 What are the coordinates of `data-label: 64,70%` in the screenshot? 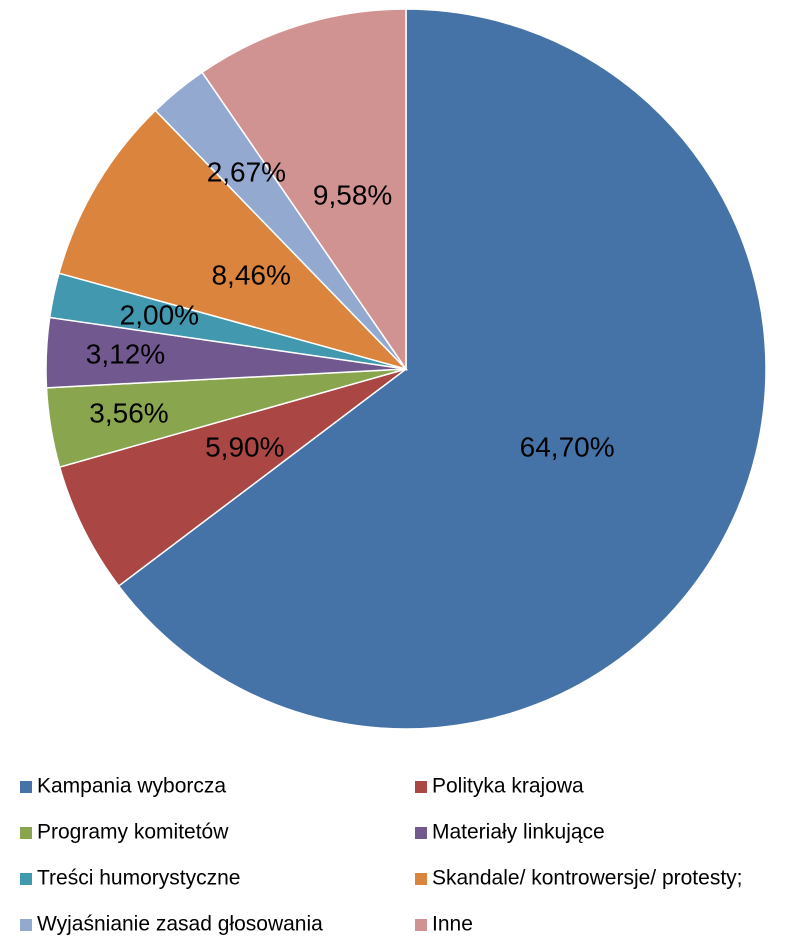 It's located at (567, 447).